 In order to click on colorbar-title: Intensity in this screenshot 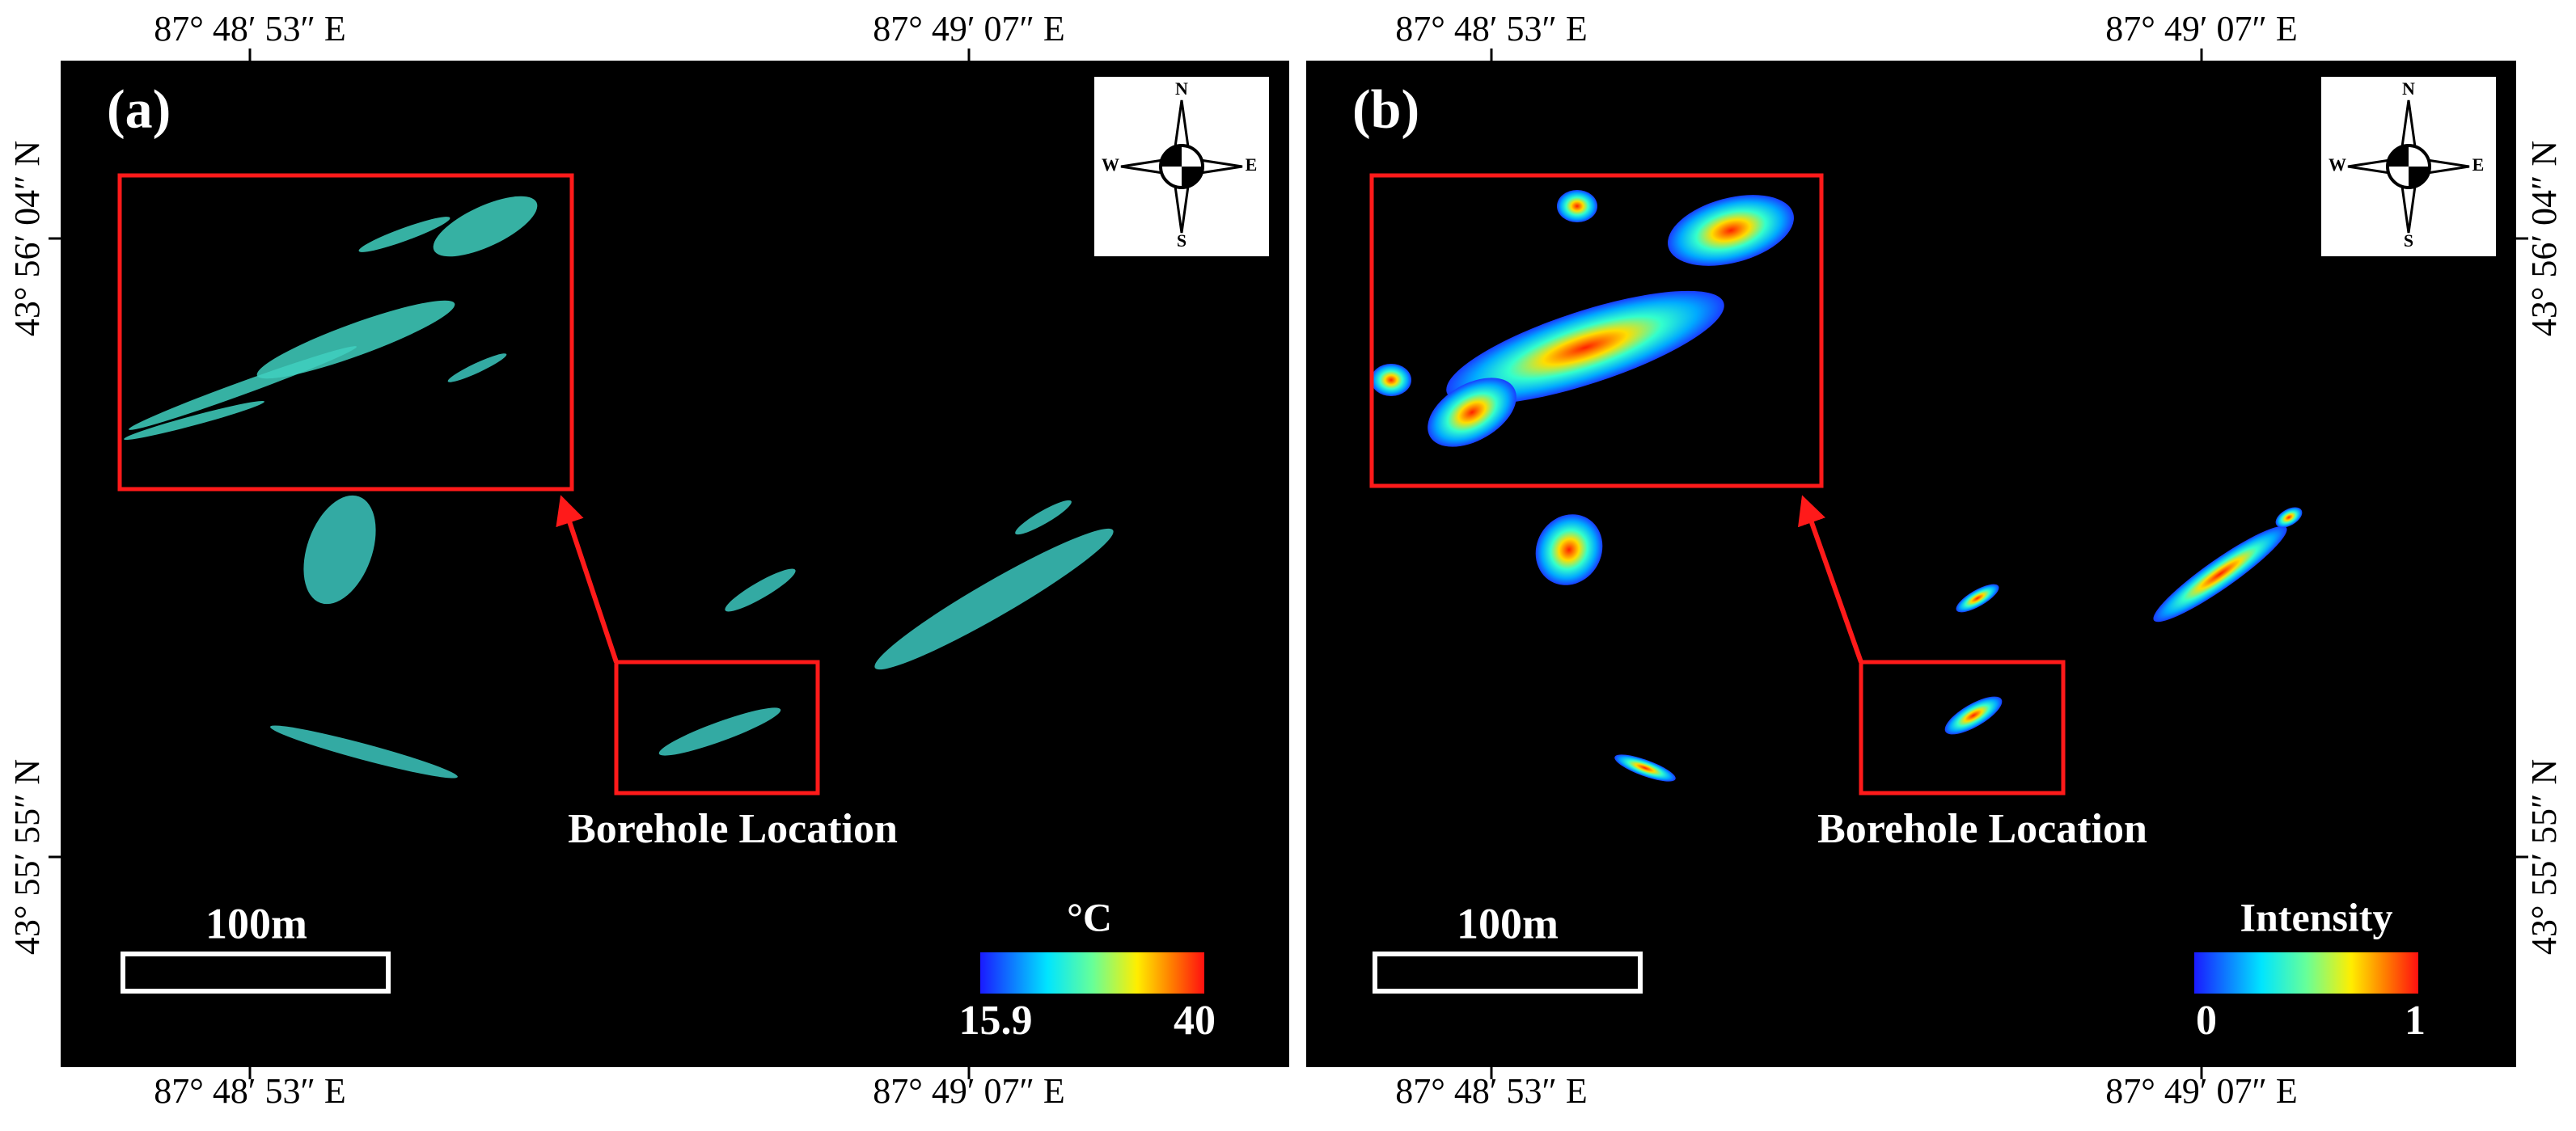, I will do `click(2316, 916)`.